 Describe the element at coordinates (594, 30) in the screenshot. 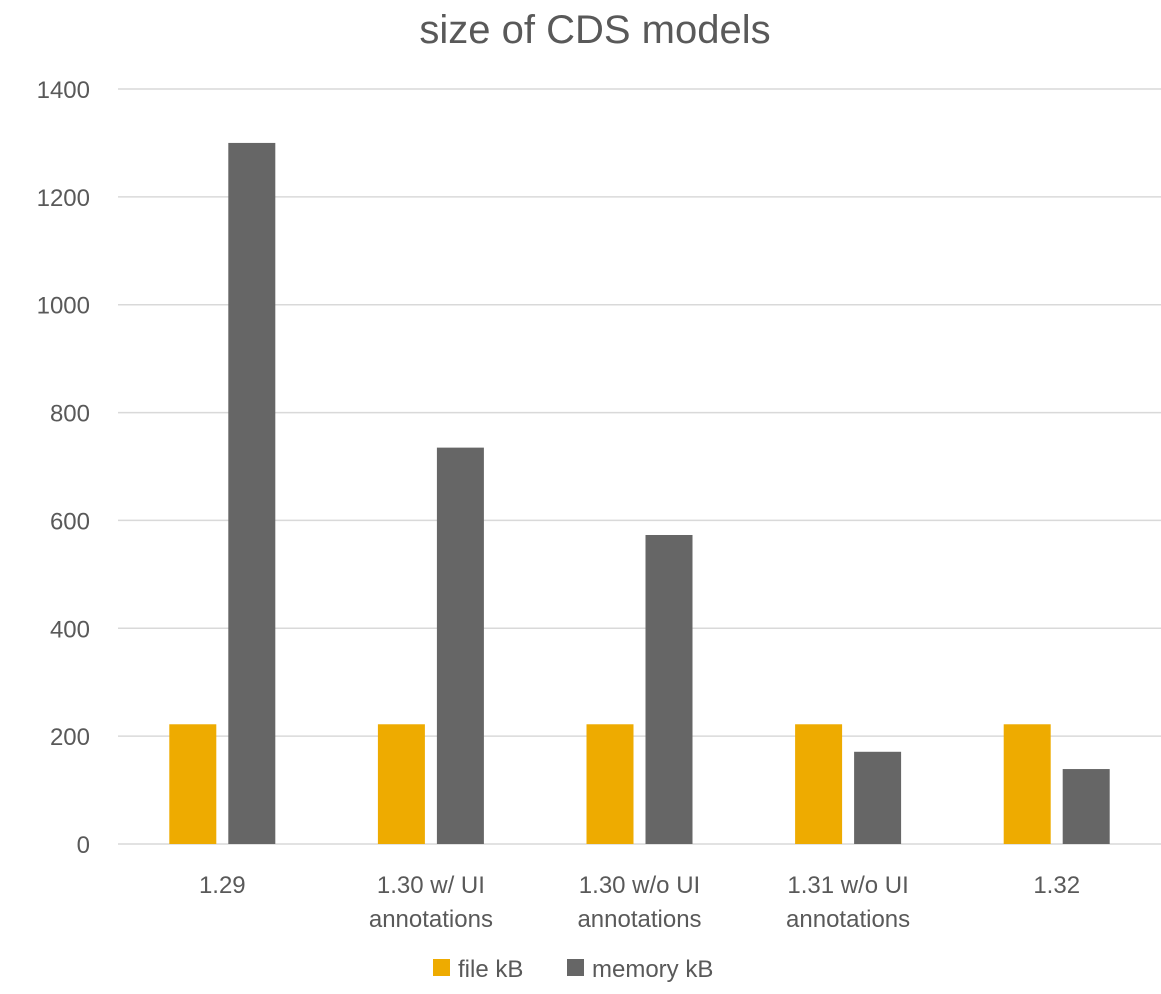

I see `chart-title: size of CDS models` at that location.